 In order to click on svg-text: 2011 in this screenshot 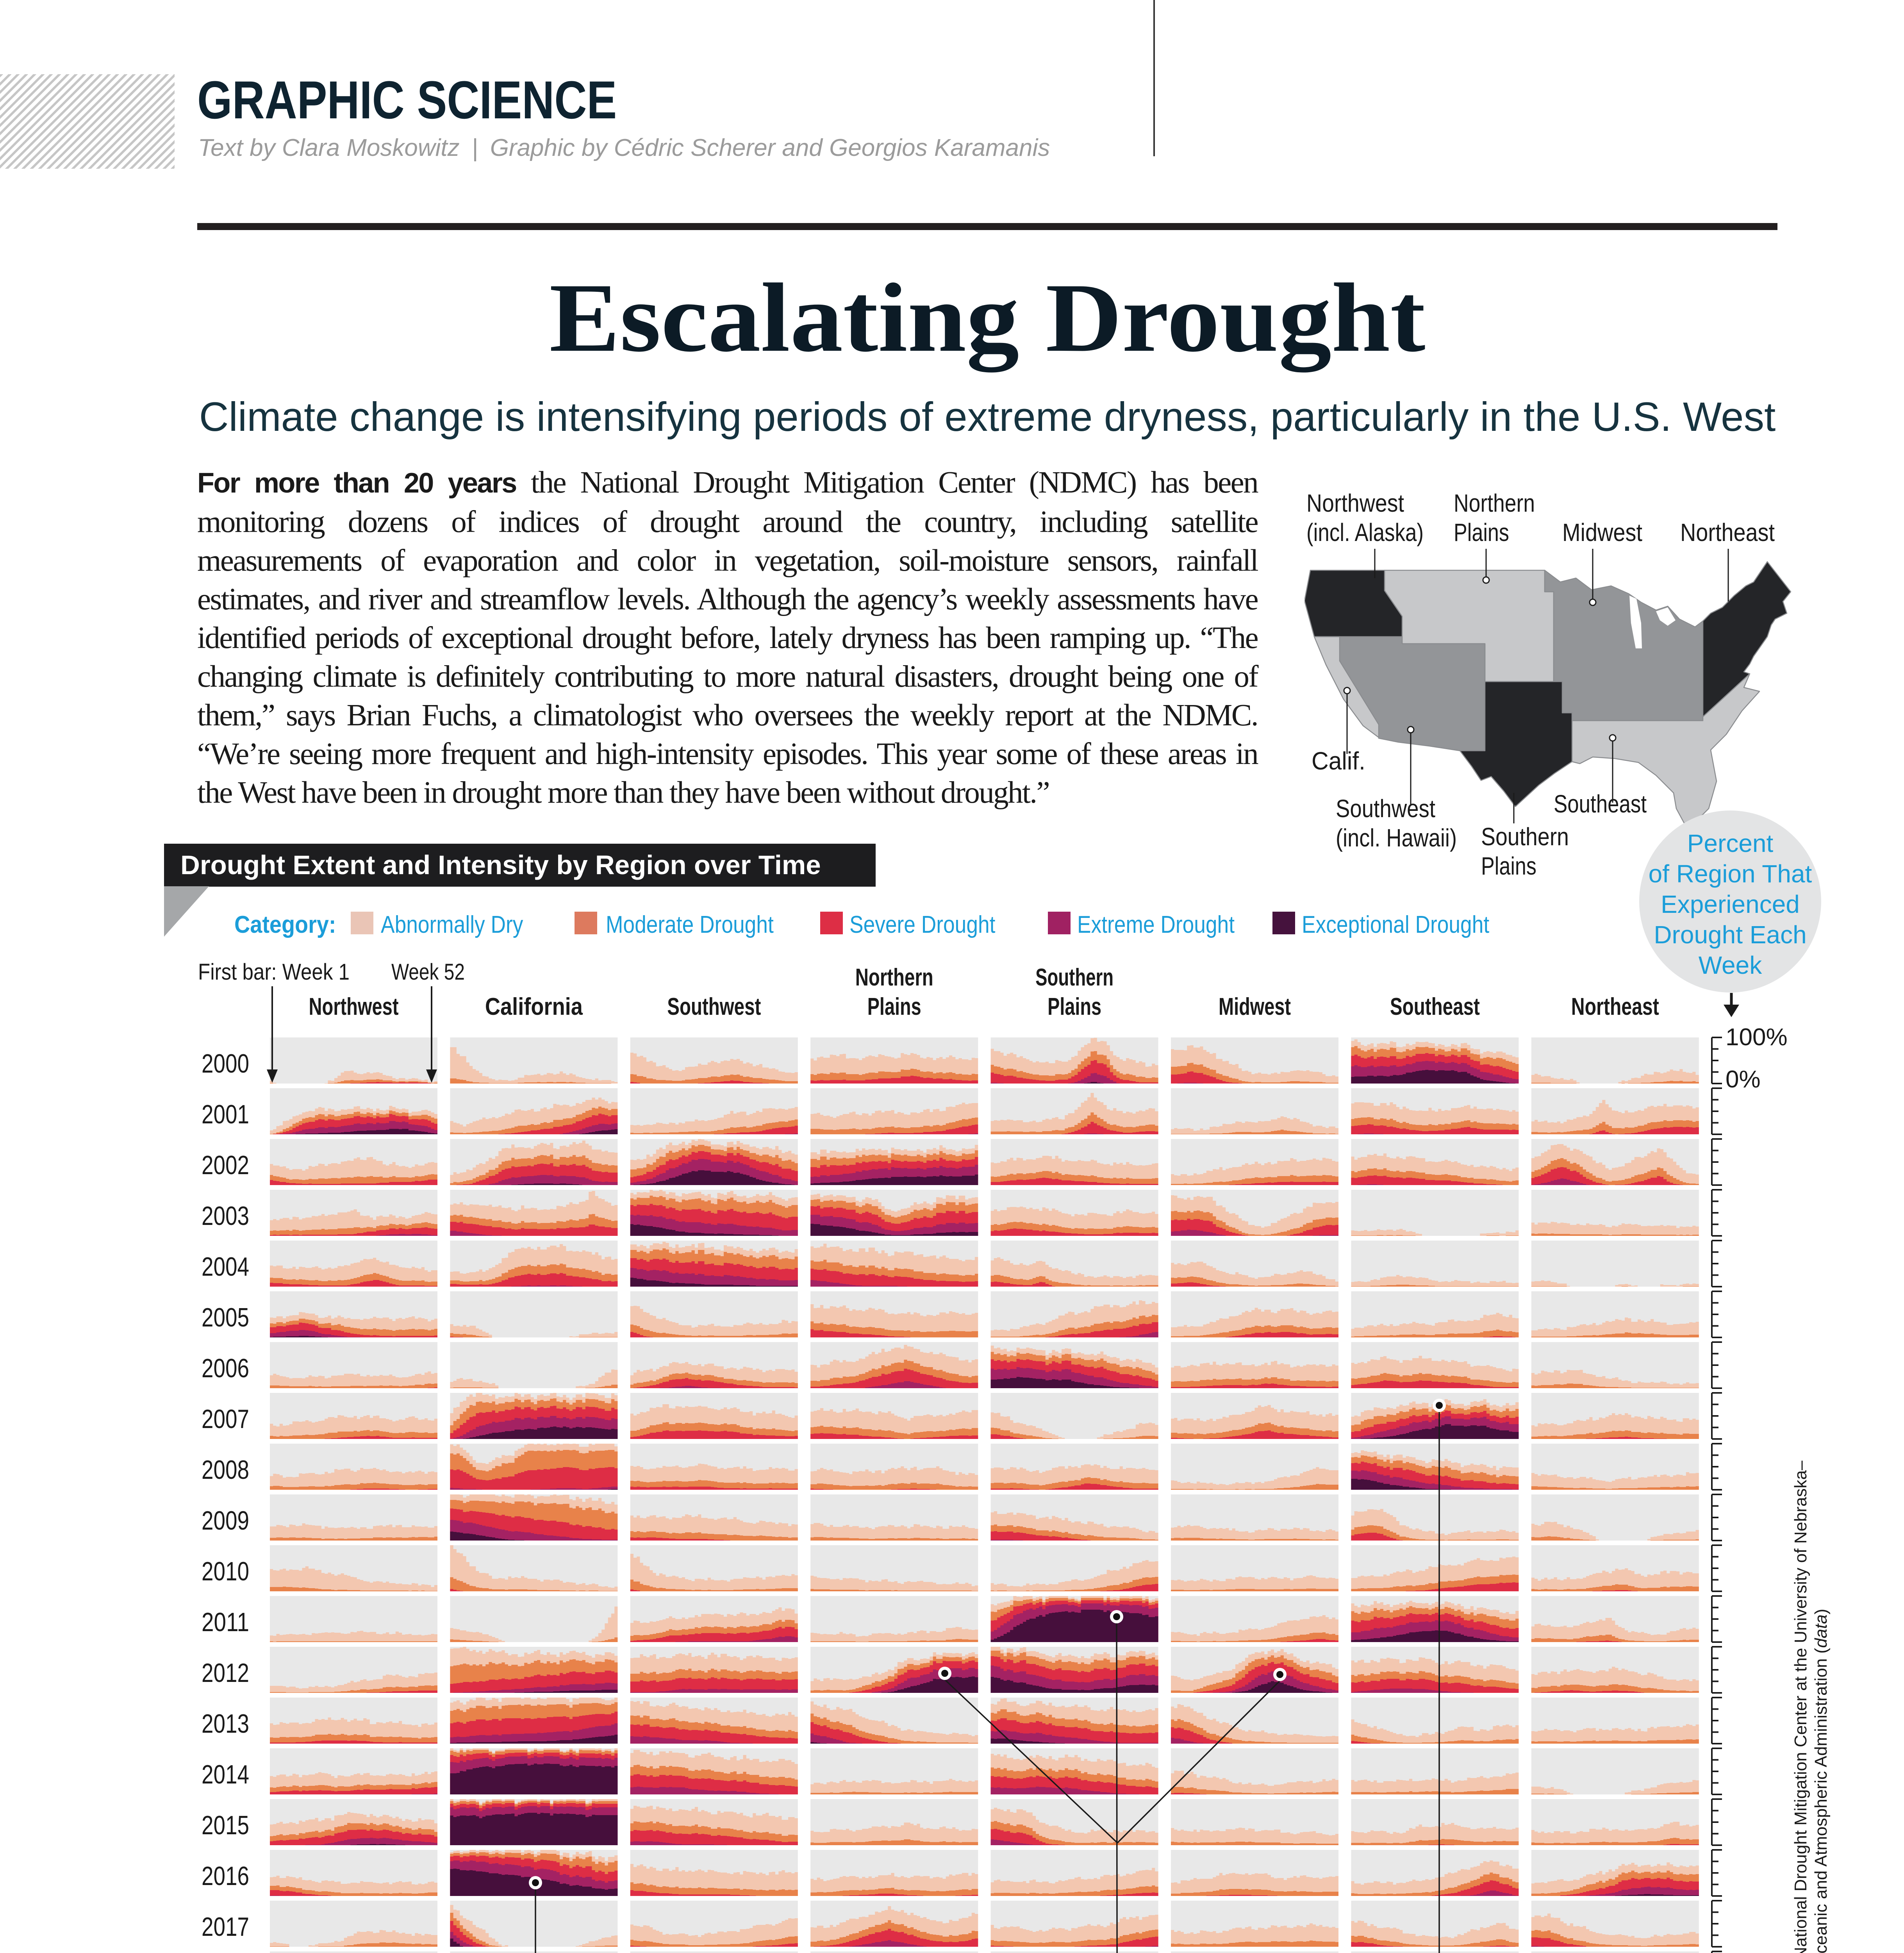, I will do `click(225, 1622)`.